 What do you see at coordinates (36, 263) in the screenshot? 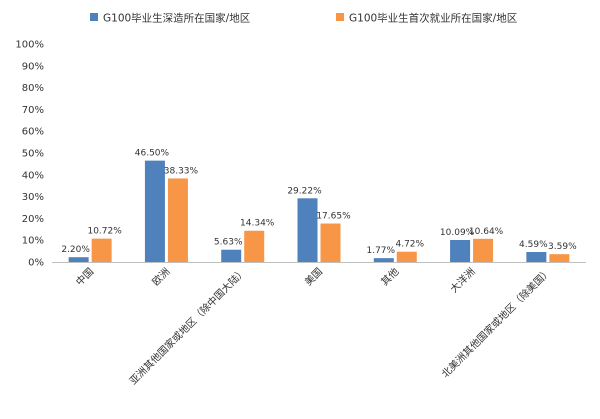
I see `y-tick-label: 0%` at bounding box center [36, 263].